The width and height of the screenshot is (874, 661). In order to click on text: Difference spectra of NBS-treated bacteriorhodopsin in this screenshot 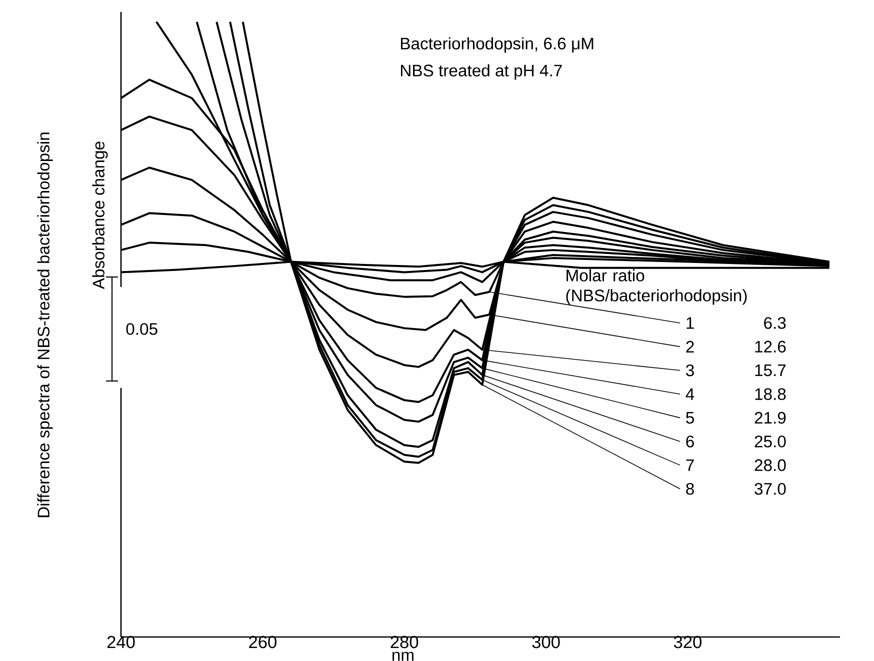, I will do `click(45, 325)`.